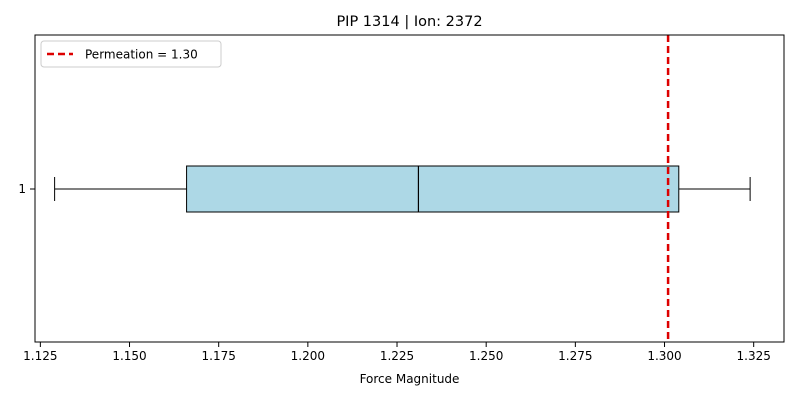  Describe the element at coordinates (486, 356) in the screenshot. I see `x-tick-label: 1.250` at that location.